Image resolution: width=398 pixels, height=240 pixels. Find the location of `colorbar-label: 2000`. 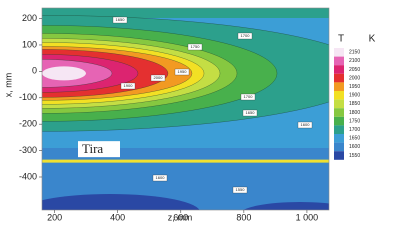

colorbar-label: 2000 is located at coordinates (354, 78).